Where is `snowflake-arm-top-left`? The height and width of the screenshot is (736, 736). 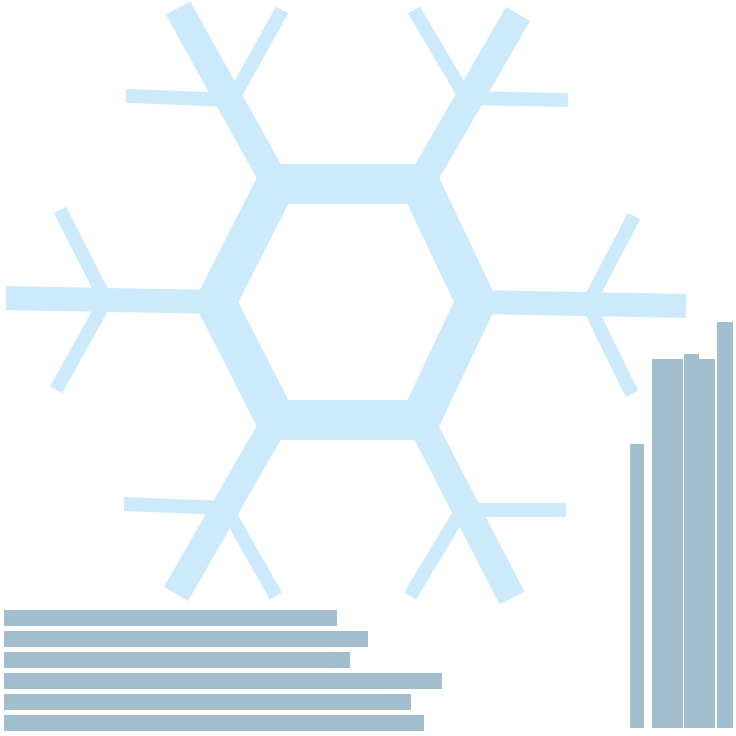 snowflake-arm-top-left is located at coordinates (227, 96).